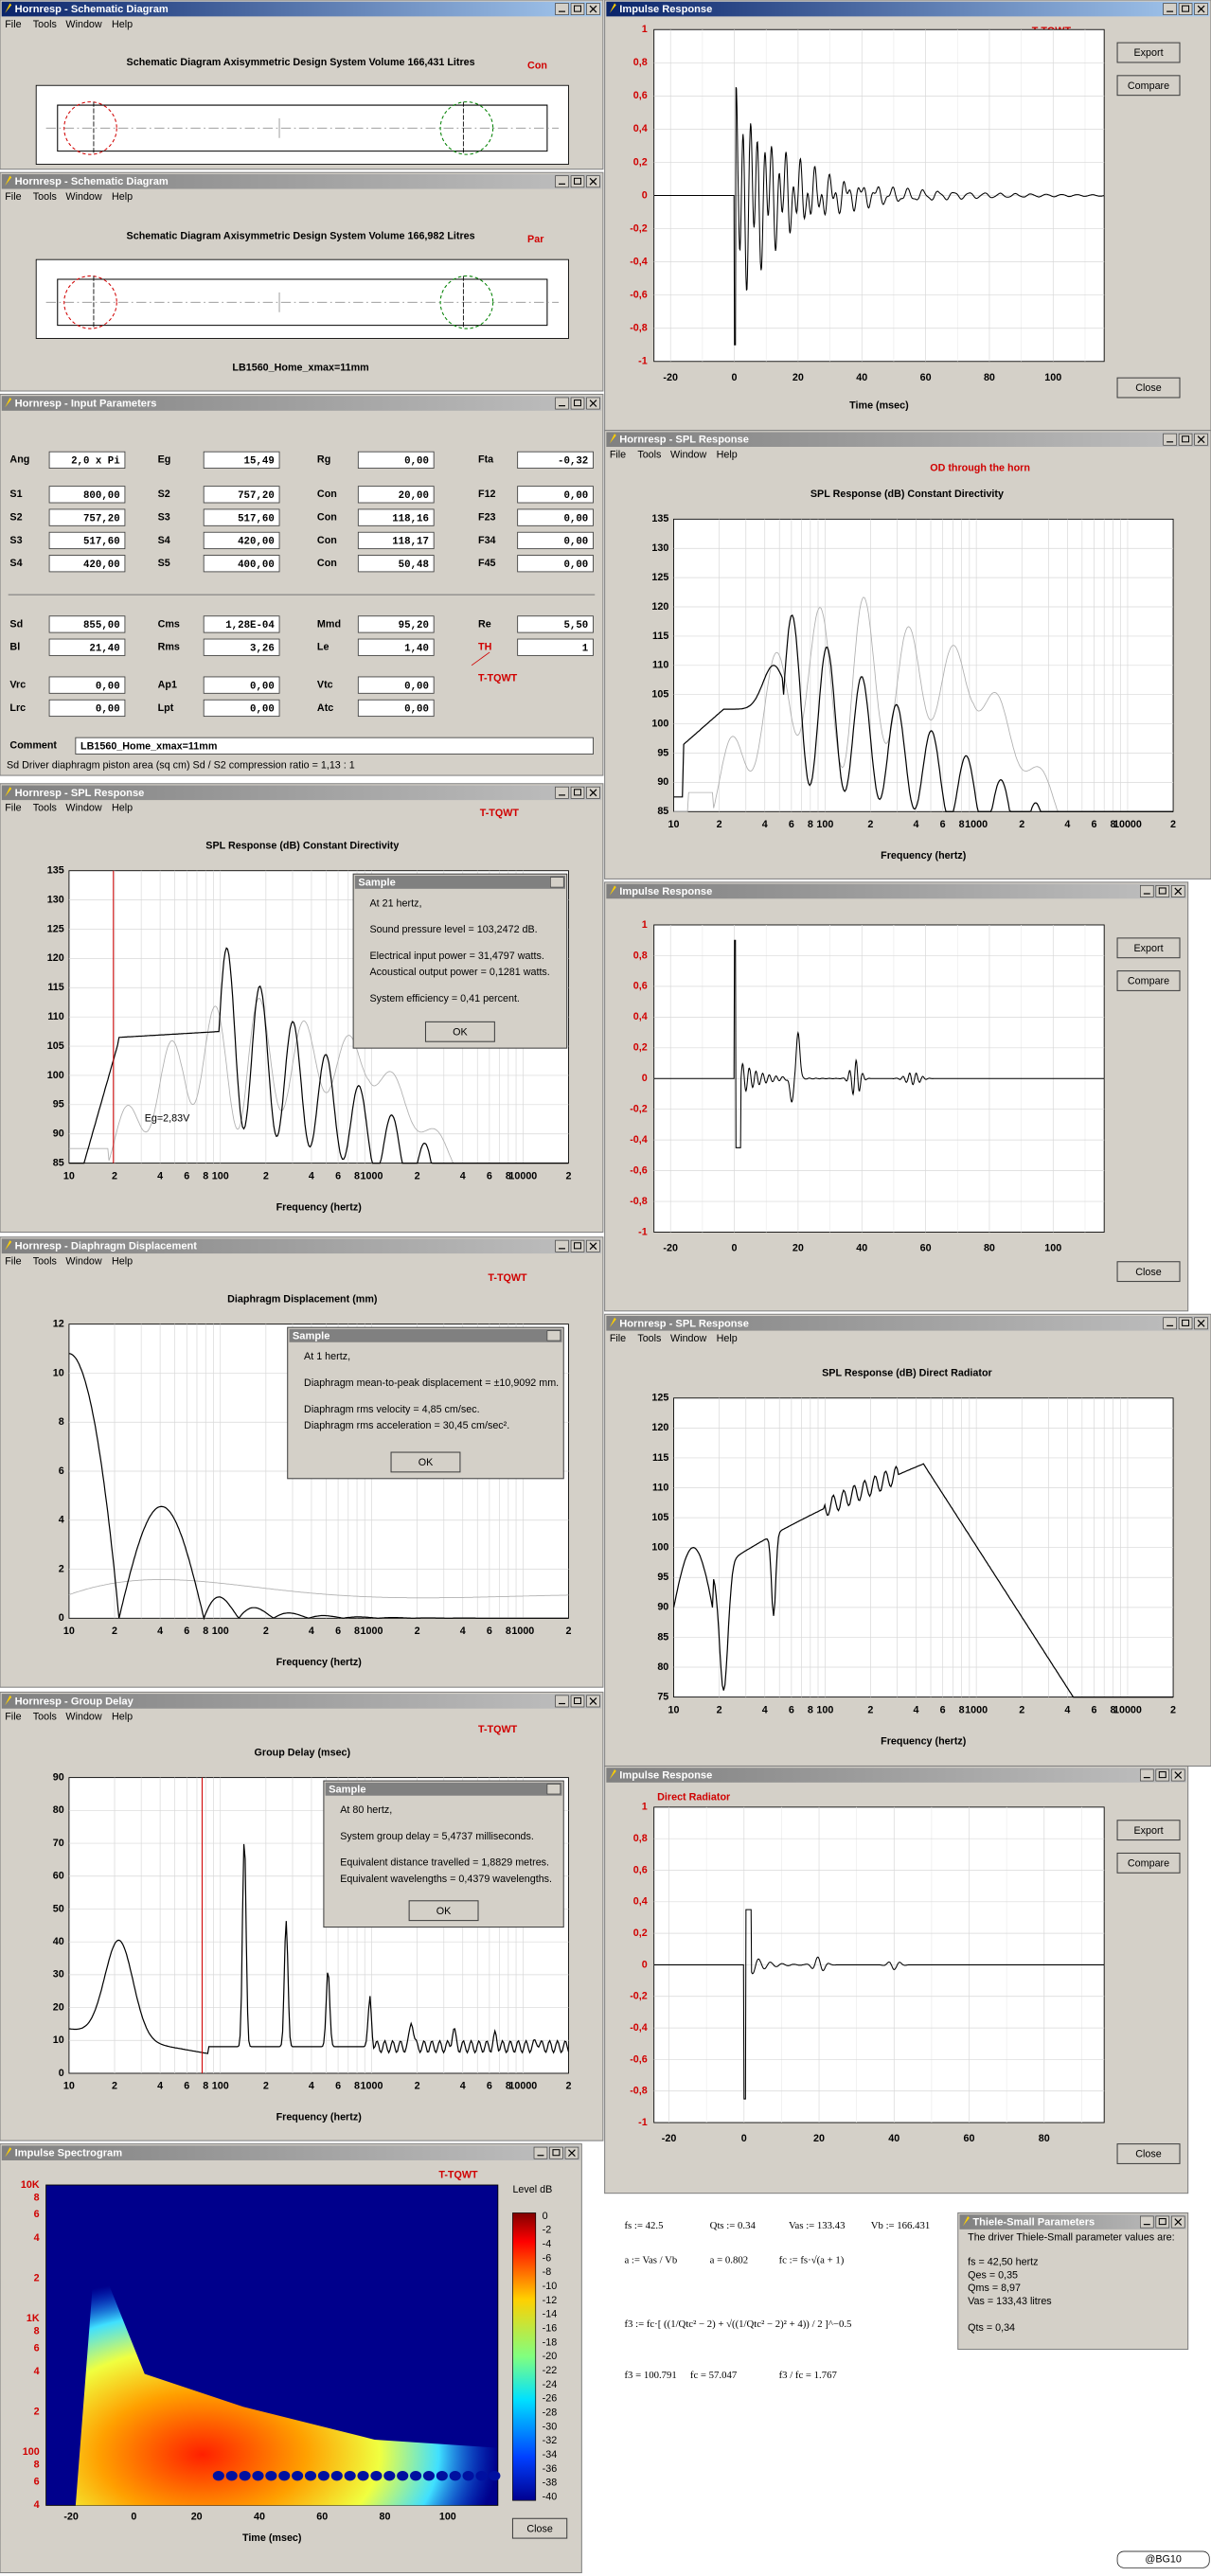 This screenshot has width=1211, height=2576. What do you see at coordinates (58, 1163) in the screenshot?
I see `y-tick-label: 85` at bounding box center [58, 1163].